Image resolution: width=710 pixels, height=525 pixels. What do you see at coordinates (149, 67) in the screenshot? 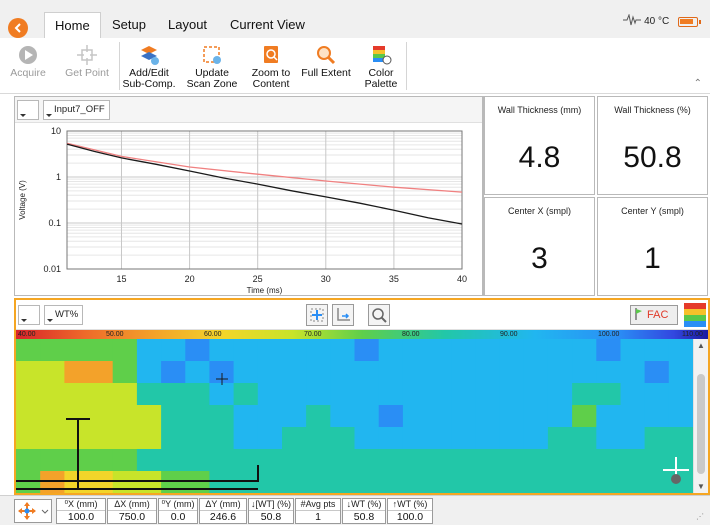
I see `add-edit-subcomp-button: Add/Edit Sub-Comp.` at bounding box center [149, 67].